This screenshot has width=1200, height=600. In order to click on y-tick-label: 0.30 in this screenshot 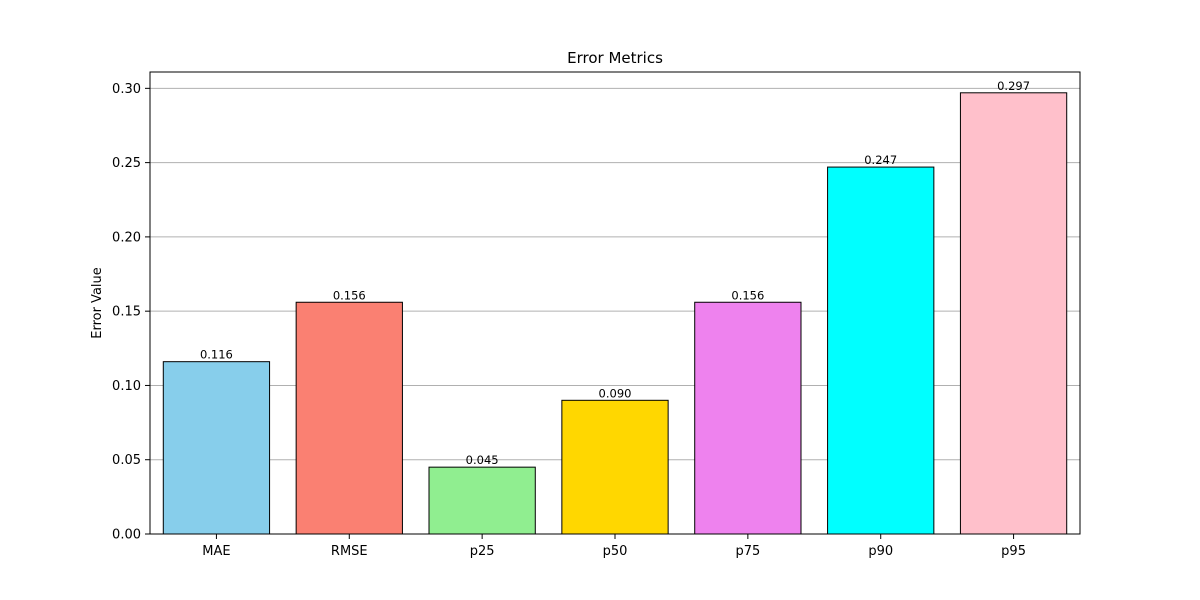, I will do `click(126, 89)`.